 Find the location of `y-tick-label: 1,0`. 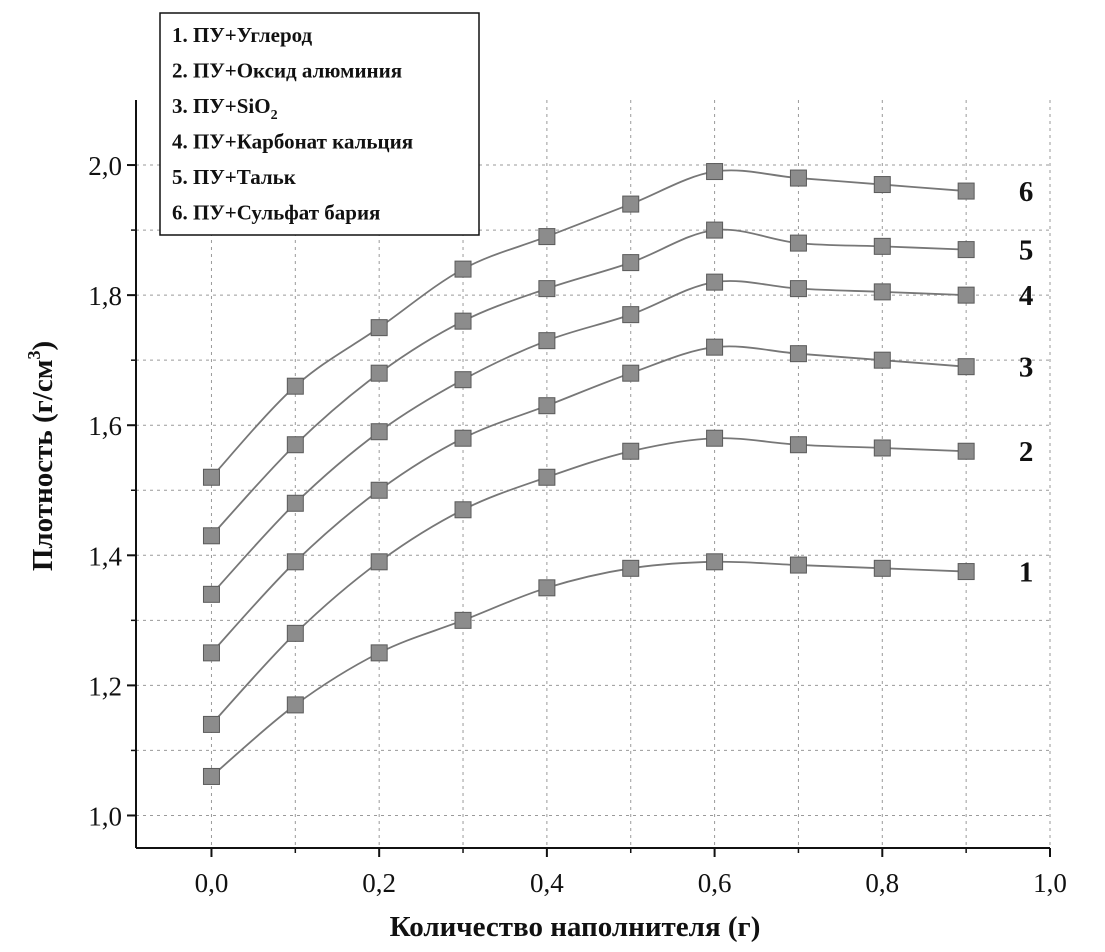

y-tick-label: 1,0 is located at coordinates (105, 816).